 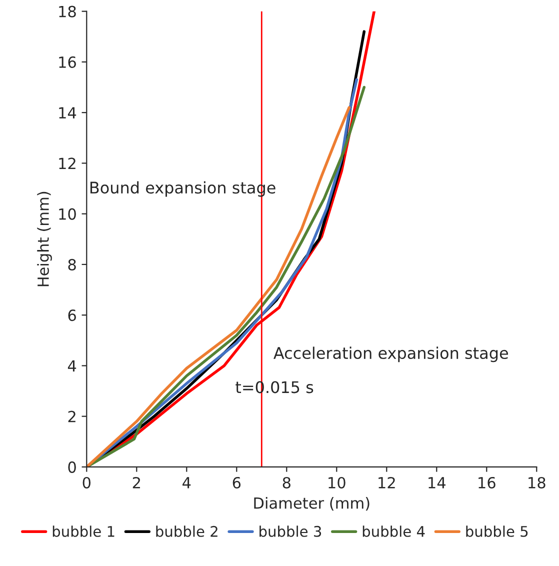 What do you see at coordinates (136, 482) in the screenshot?
I see `x-tick-label: 2` at bounding box center [136, 482].